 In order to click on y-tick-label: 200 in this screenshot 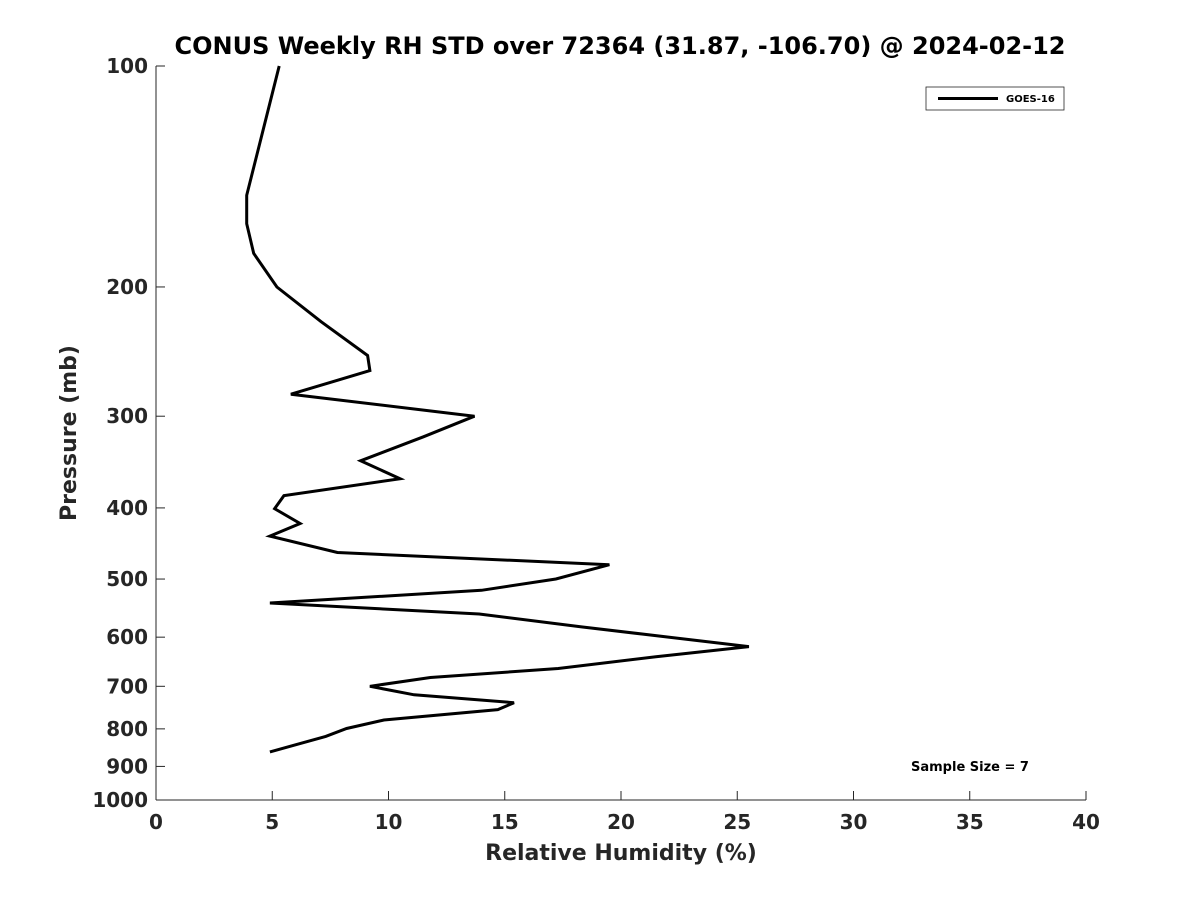, I will do `click(127, 287)`.